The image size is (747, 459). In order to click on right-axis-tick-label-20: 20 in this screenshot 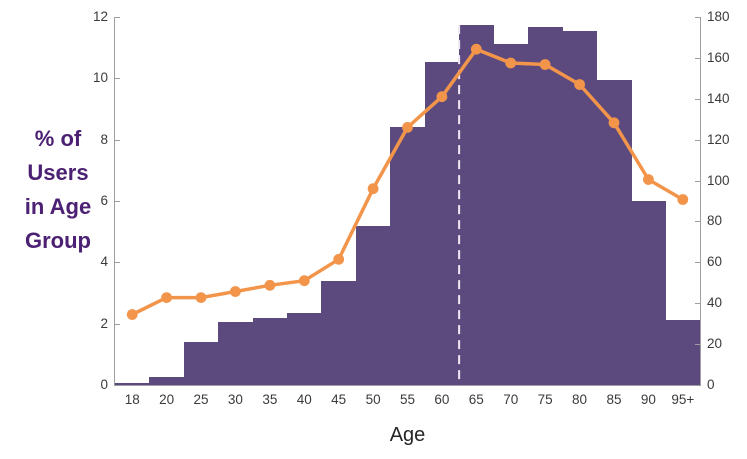, I will do `click(715, 344)`.